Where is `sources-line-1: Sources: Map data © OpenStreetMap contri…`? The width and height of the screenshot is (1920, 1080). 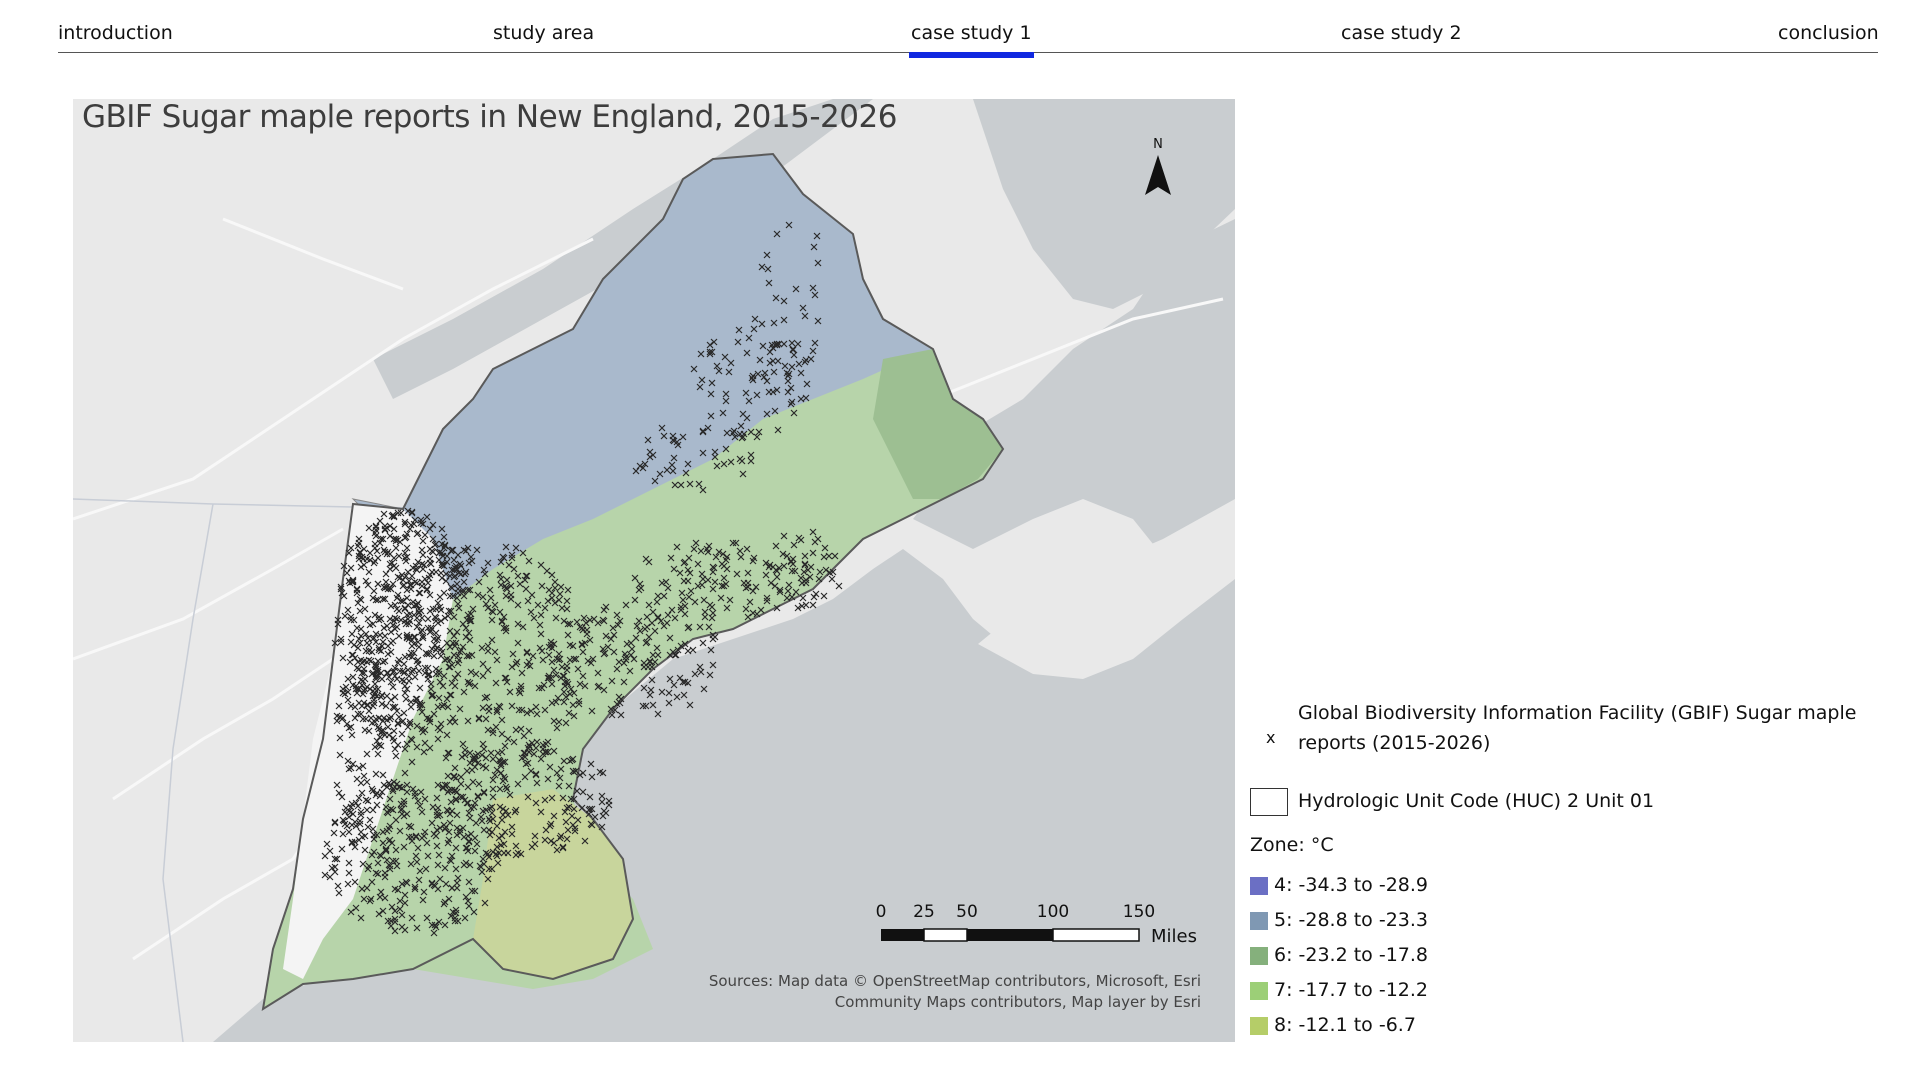 sources-line-1: Sources: Map data © OpenStreetMap contri… is located at coordinates (954, 981).